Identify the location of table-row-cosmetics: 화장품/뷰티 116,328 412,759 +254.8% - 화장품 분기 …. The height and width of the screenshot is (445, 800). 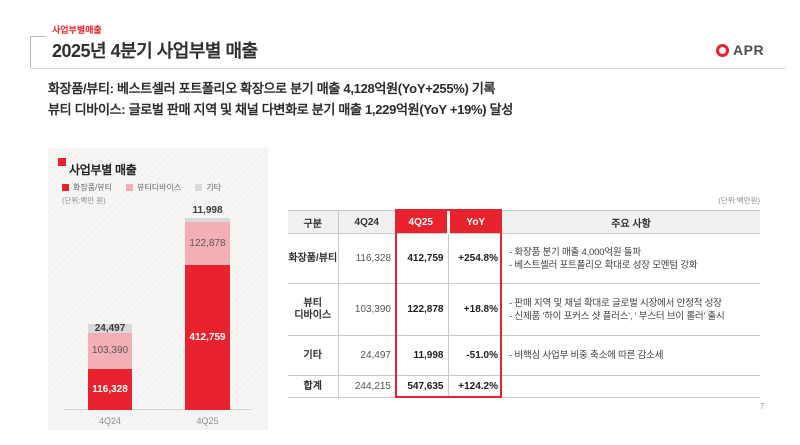
(524, 258).